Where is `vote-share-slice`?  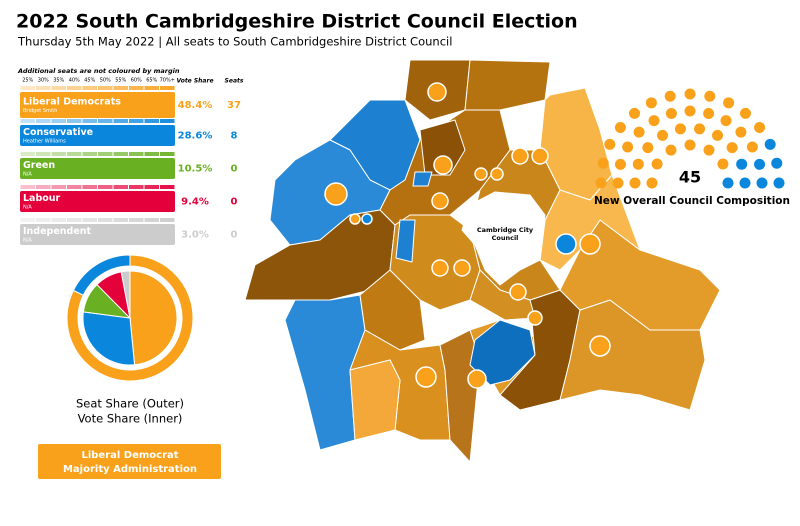
vote-share-slice is located at coordinates (125, 294).